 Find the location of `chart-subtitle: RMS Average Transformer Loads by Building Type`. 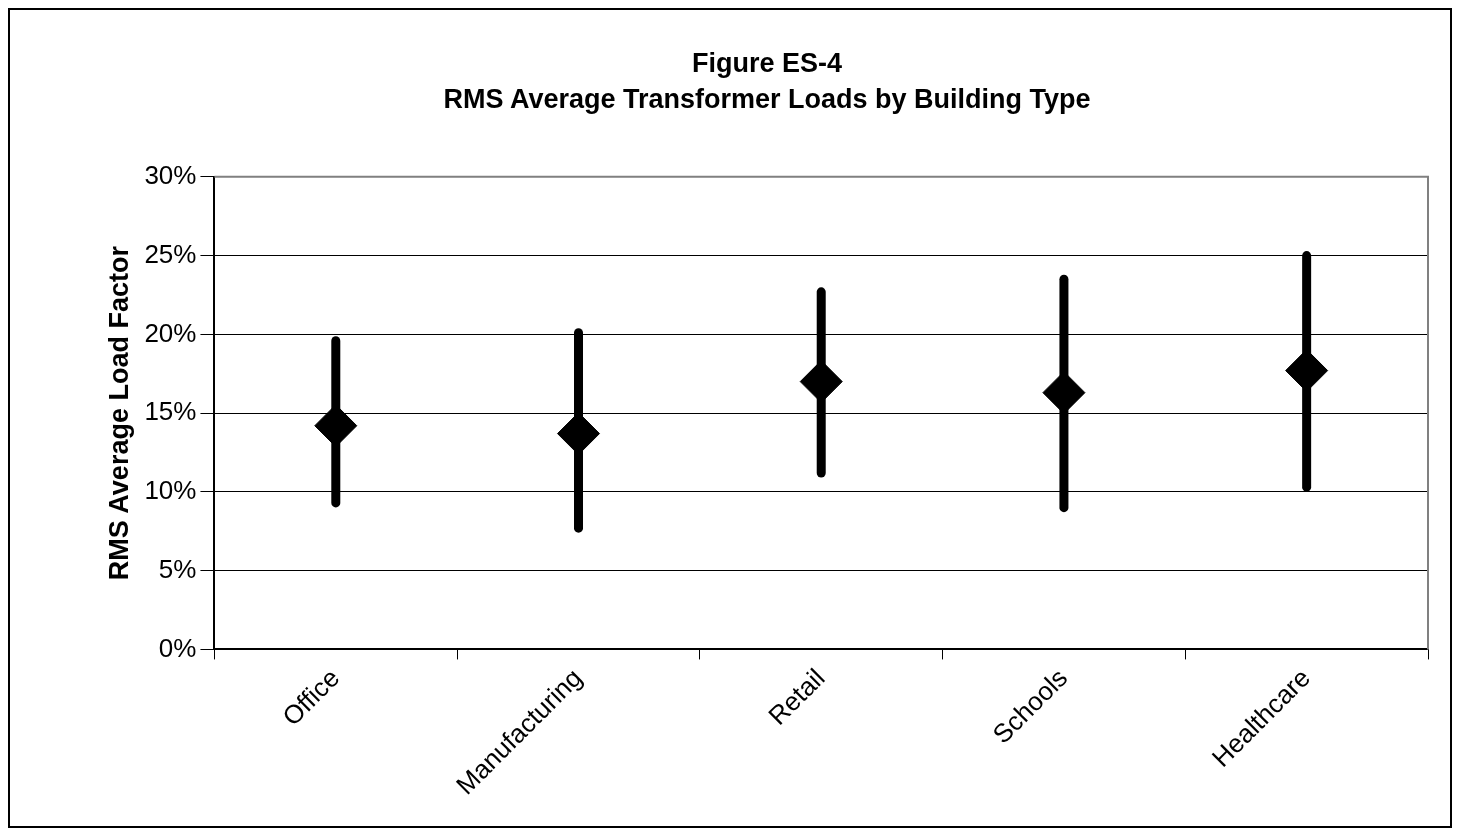

chart-subtitle: RMS Average Transformer Loads by Building Type is located at coordinates (767, 99).